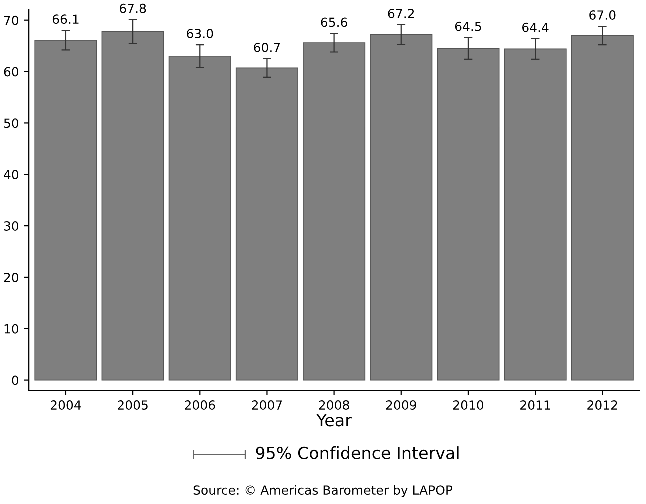  I want to click on y-tick-label: 0, so click(15, 381).